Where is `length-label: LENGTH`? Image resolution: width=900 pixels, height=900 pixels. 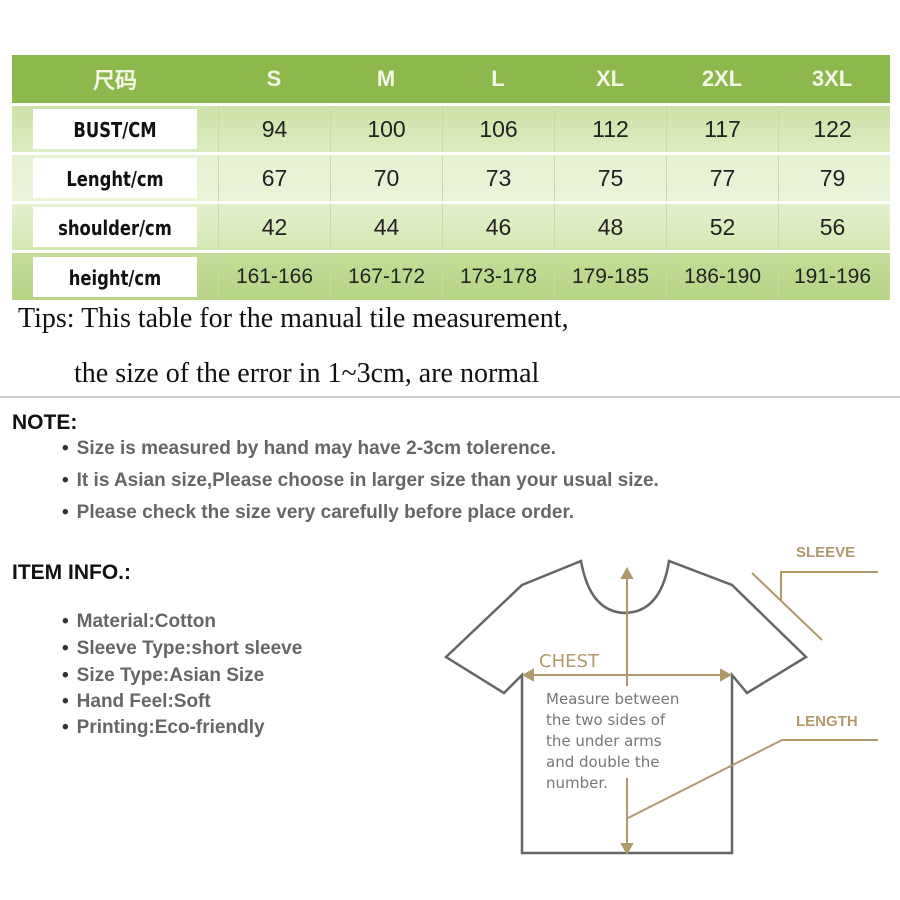
length-label: LENGTH is located at coordinates (827, 721).